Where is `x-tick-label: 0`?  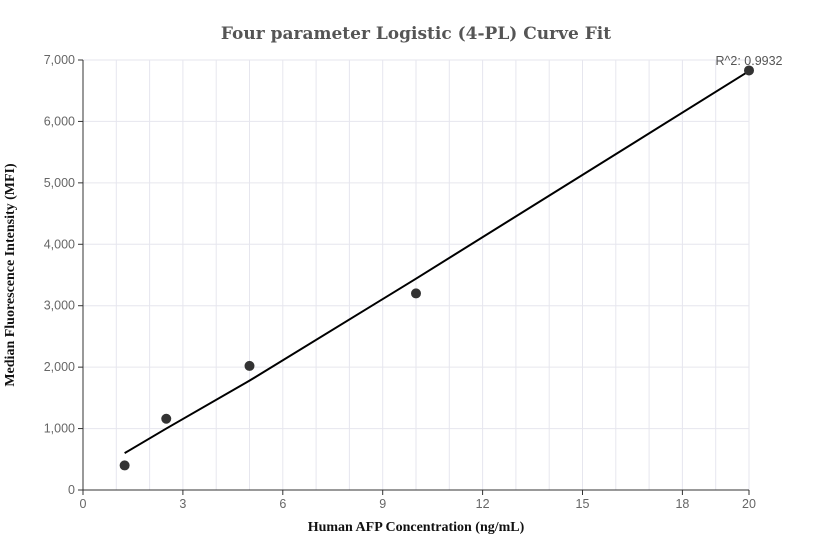 x-tick-label: 0 is located at coordinates (83, 504).